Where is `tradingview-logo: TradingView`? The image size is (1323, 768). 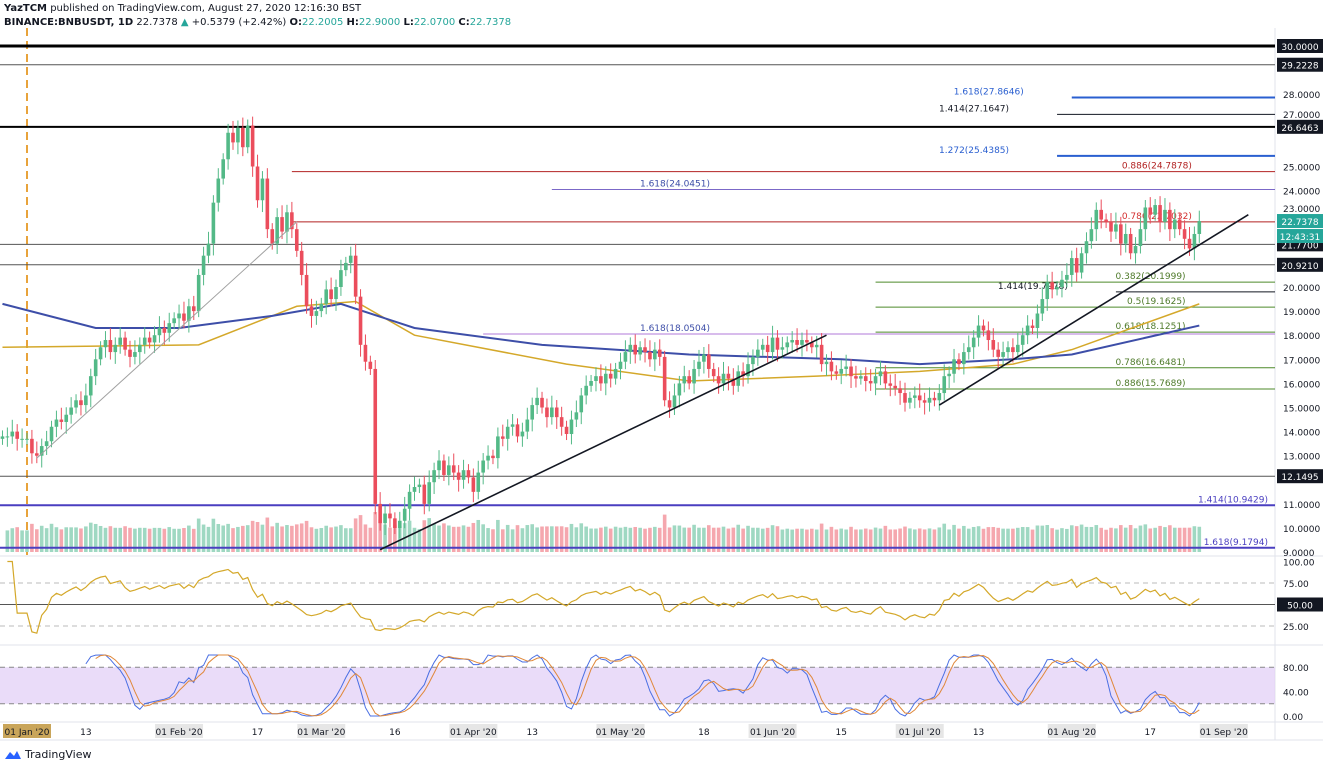
tradingview-logo: TradingView is located at coordinates (47, 754).